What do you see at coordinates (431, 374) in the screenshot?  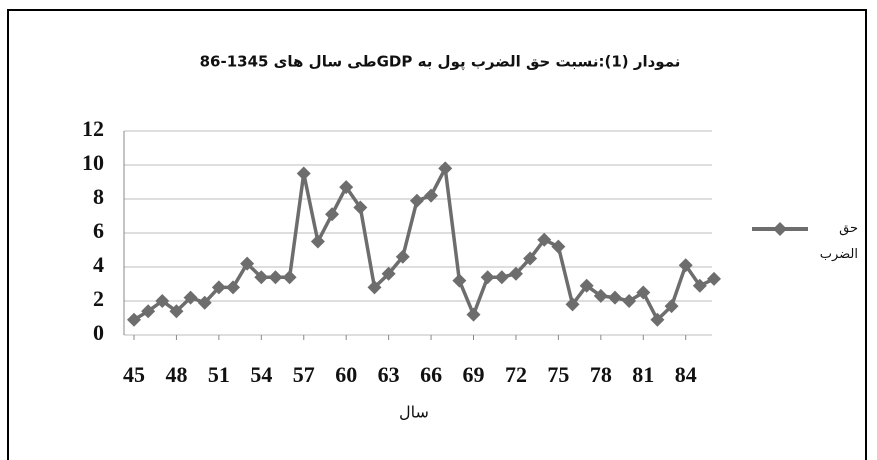 I see `x-tick-label: 66` at bounding box center [431, 374].